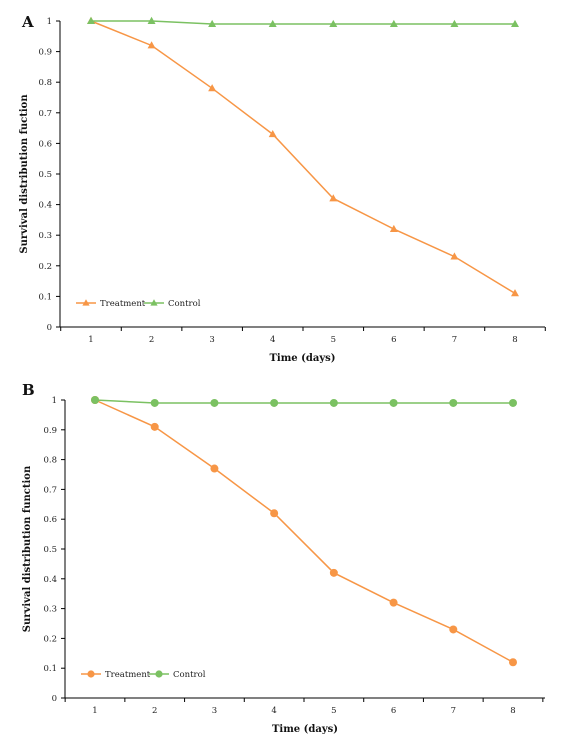  What do you see at coordinates (24, 174) in the screenshot?
I see `y-axis-title: Survival distribution fuction` at bounding box center [24, 174].